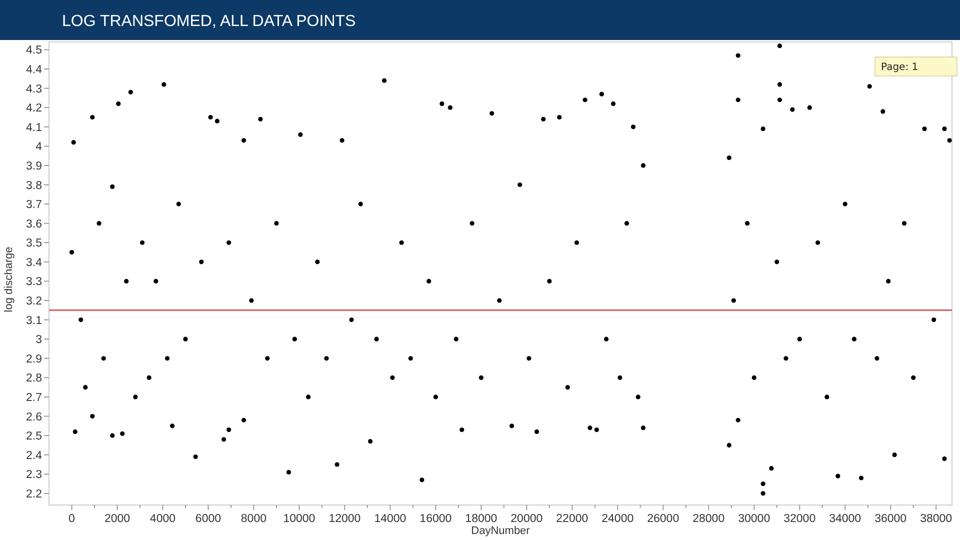  Describe the element at coordinates (208, 519) in the screenshot. I see `x-tick-label: 6000` at that location.